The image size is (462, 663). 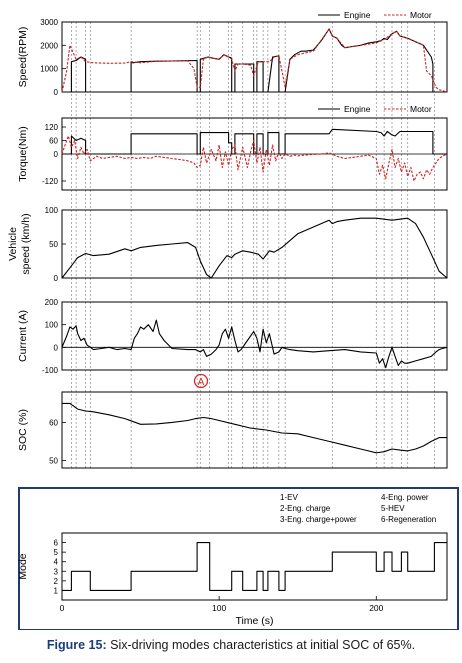 What do you see at coordinates (23, 566) in the screenshot?
I see `mode-ylabel: Mode` at bounding box center [23, 566].